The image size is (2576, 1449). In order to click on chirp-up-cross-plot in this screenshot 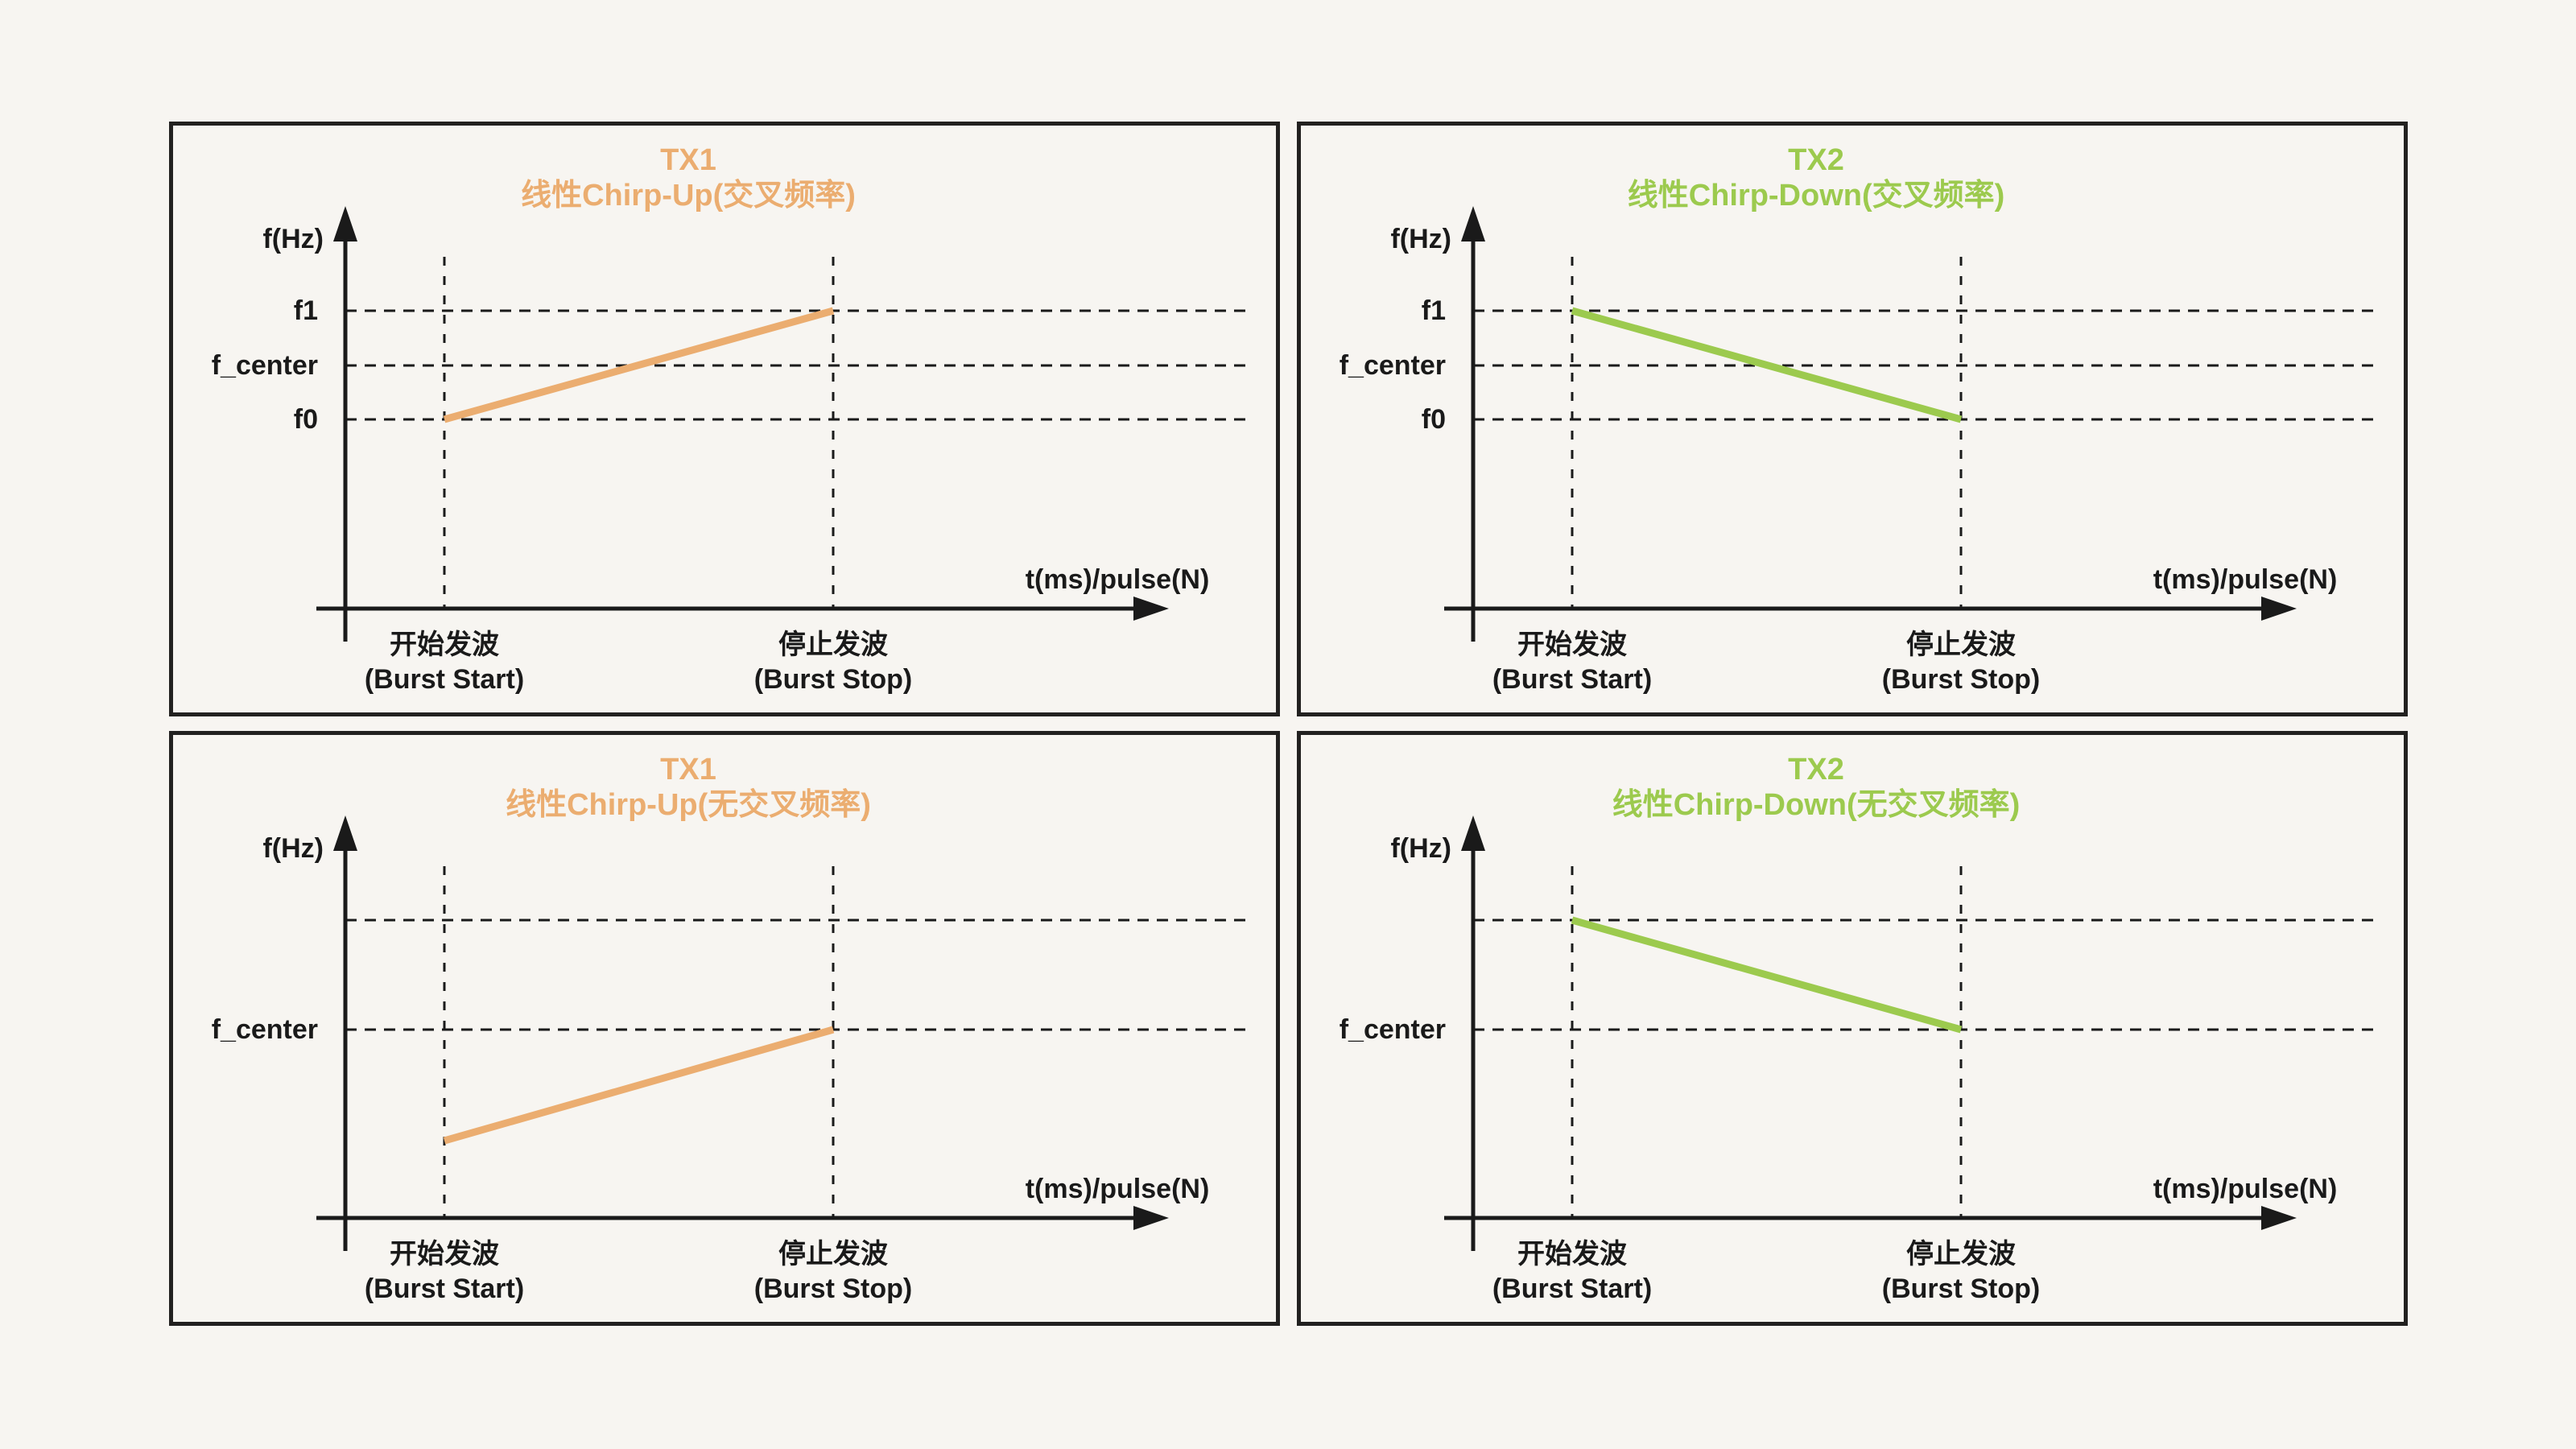, I will do `click(784, 424)`.